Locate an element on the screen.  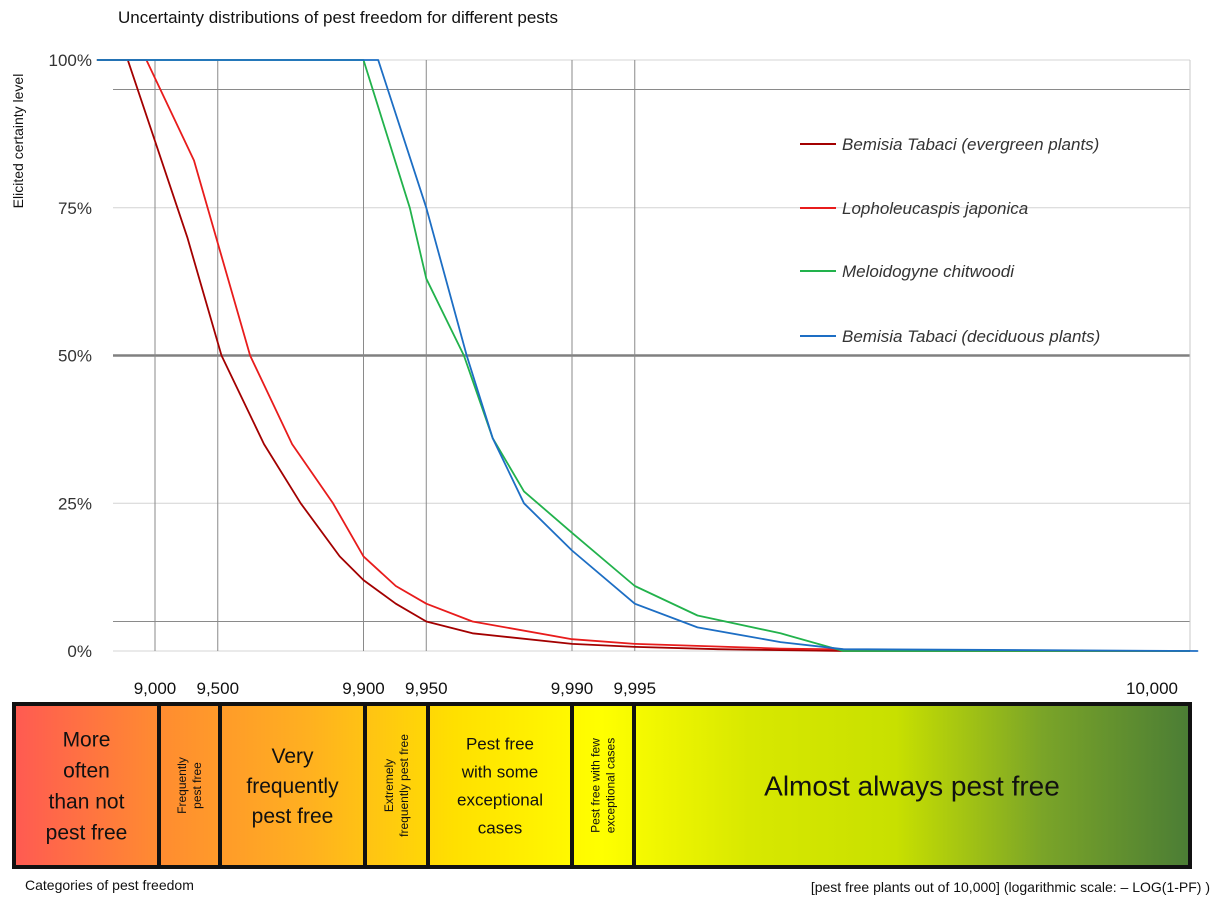
y-tick-label: 75% is located at coordinates (75, 208).